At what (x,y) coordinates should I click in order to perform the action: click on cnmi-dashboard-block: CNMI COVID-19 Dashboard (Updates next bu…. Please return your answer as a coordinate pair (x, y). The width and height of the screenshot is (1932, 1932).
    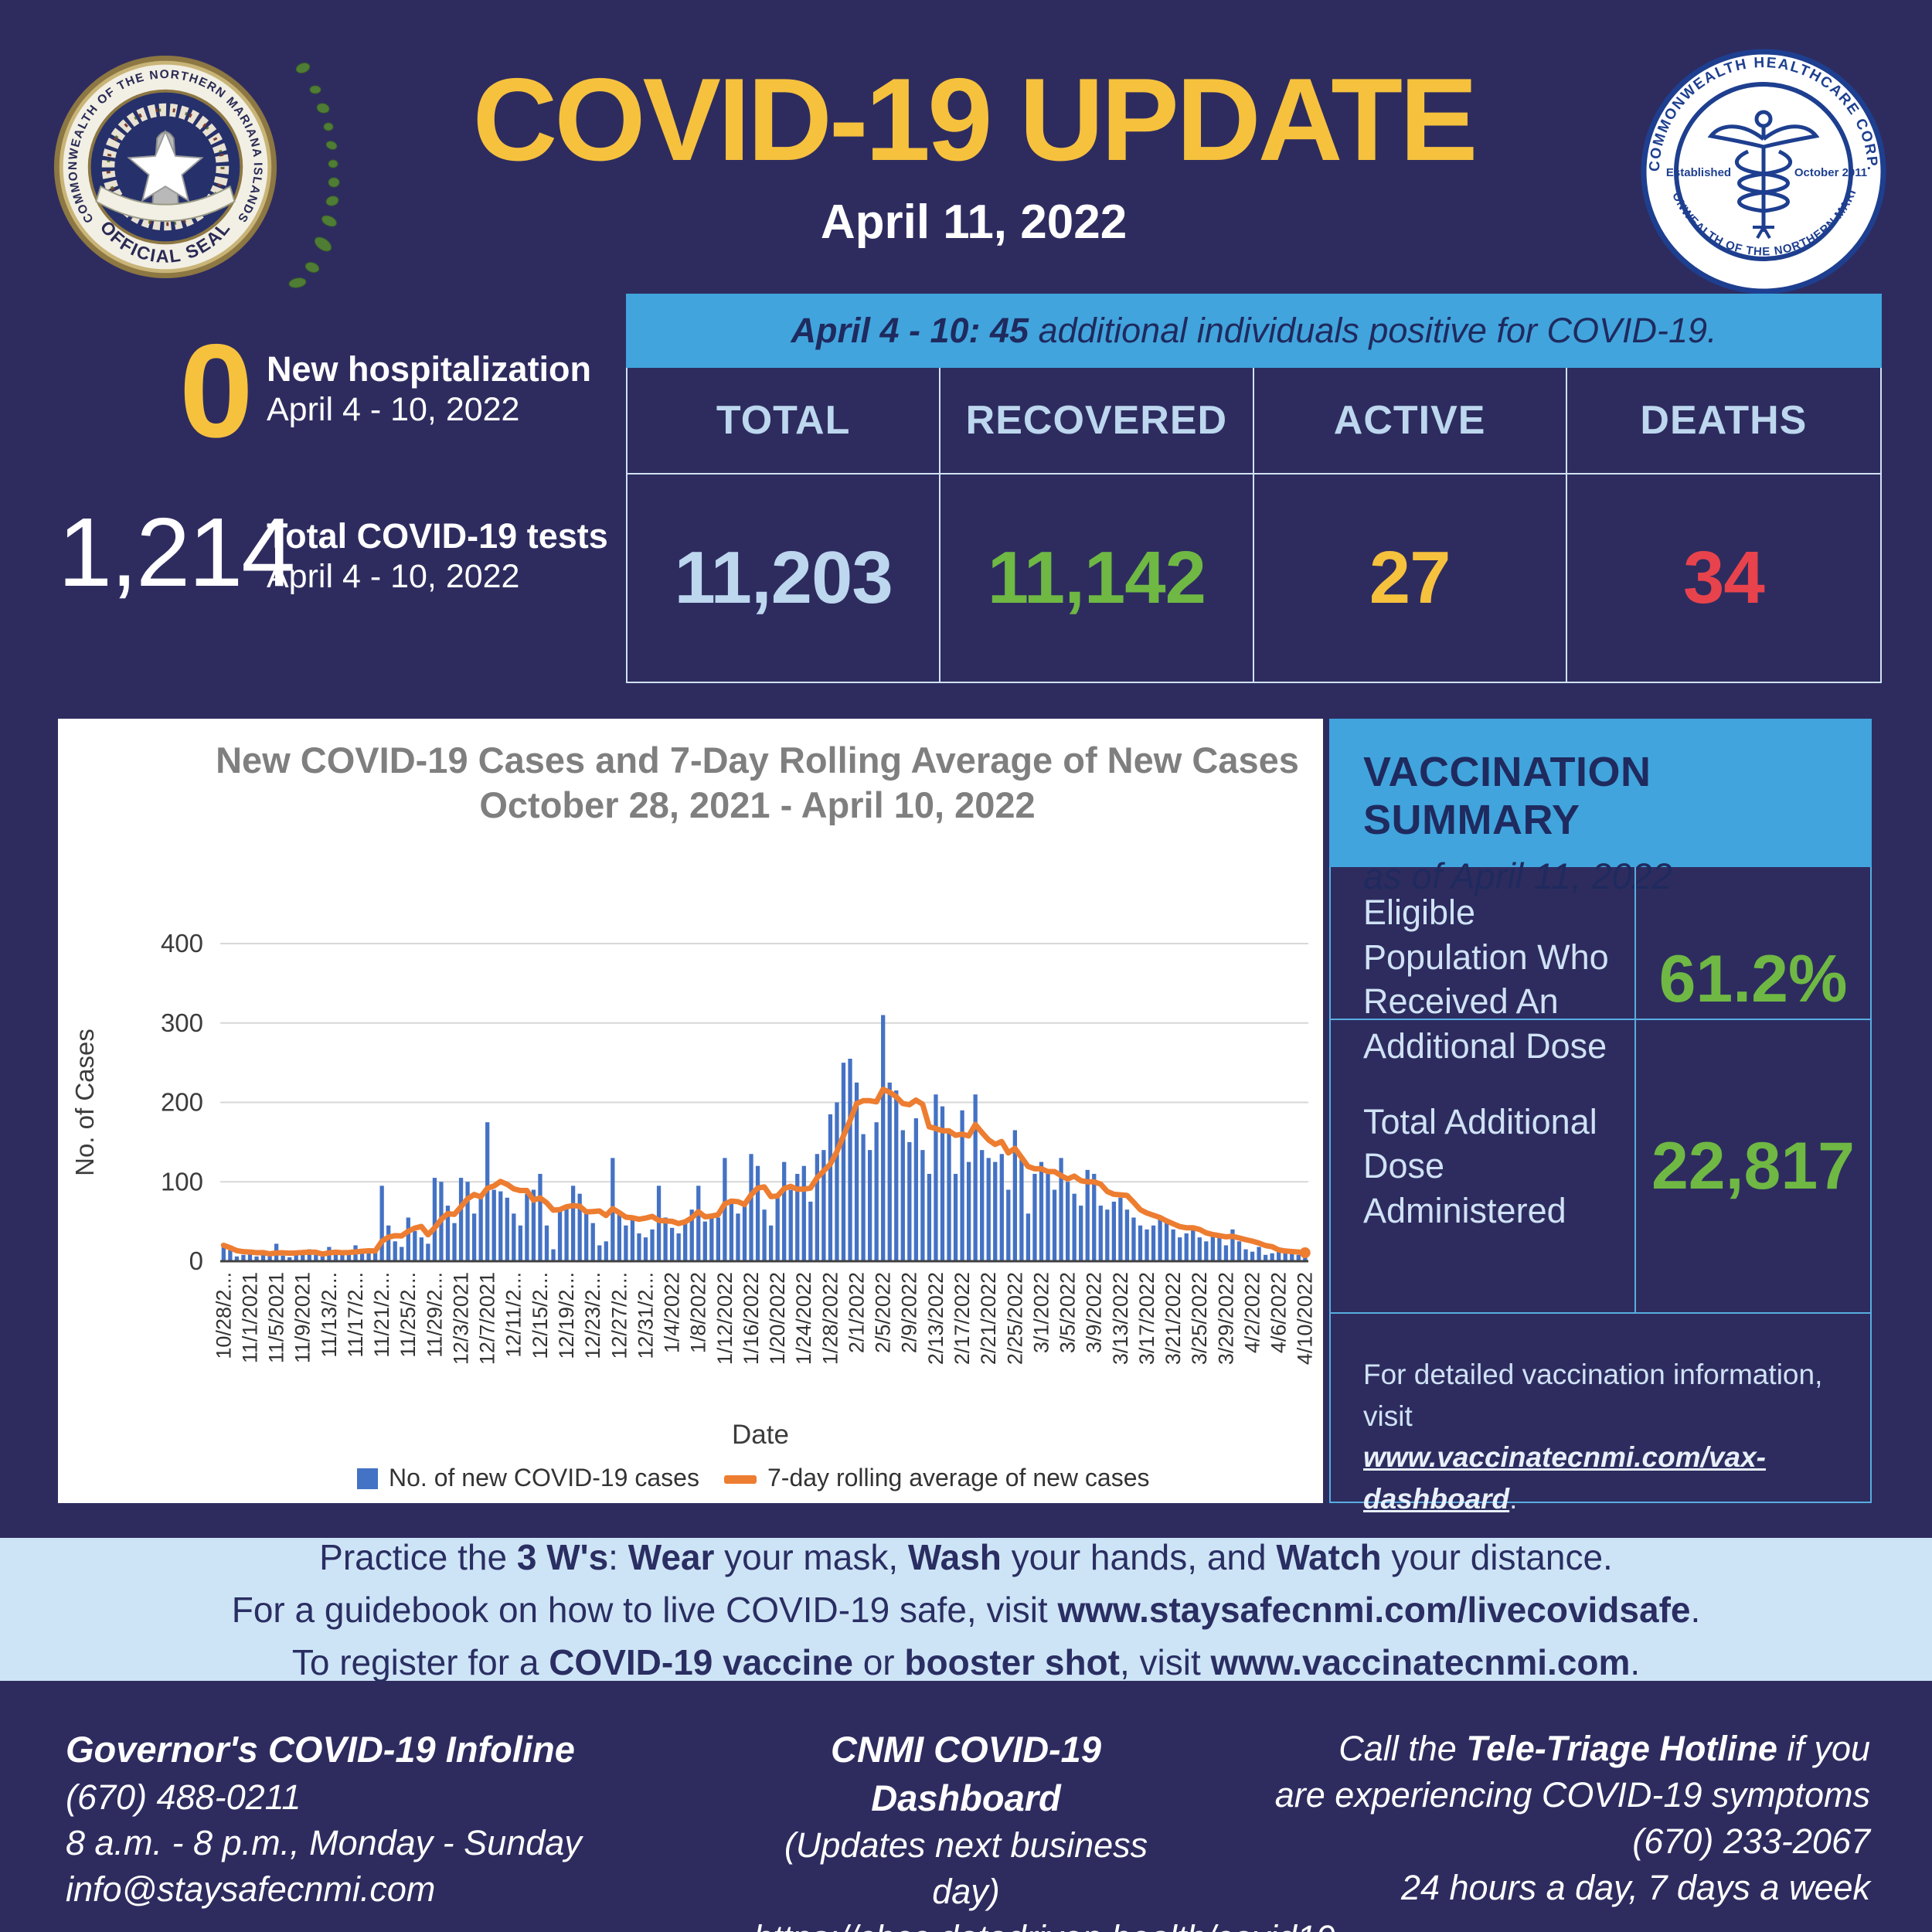
    Looking at the image, I should click on (1044, 1829).